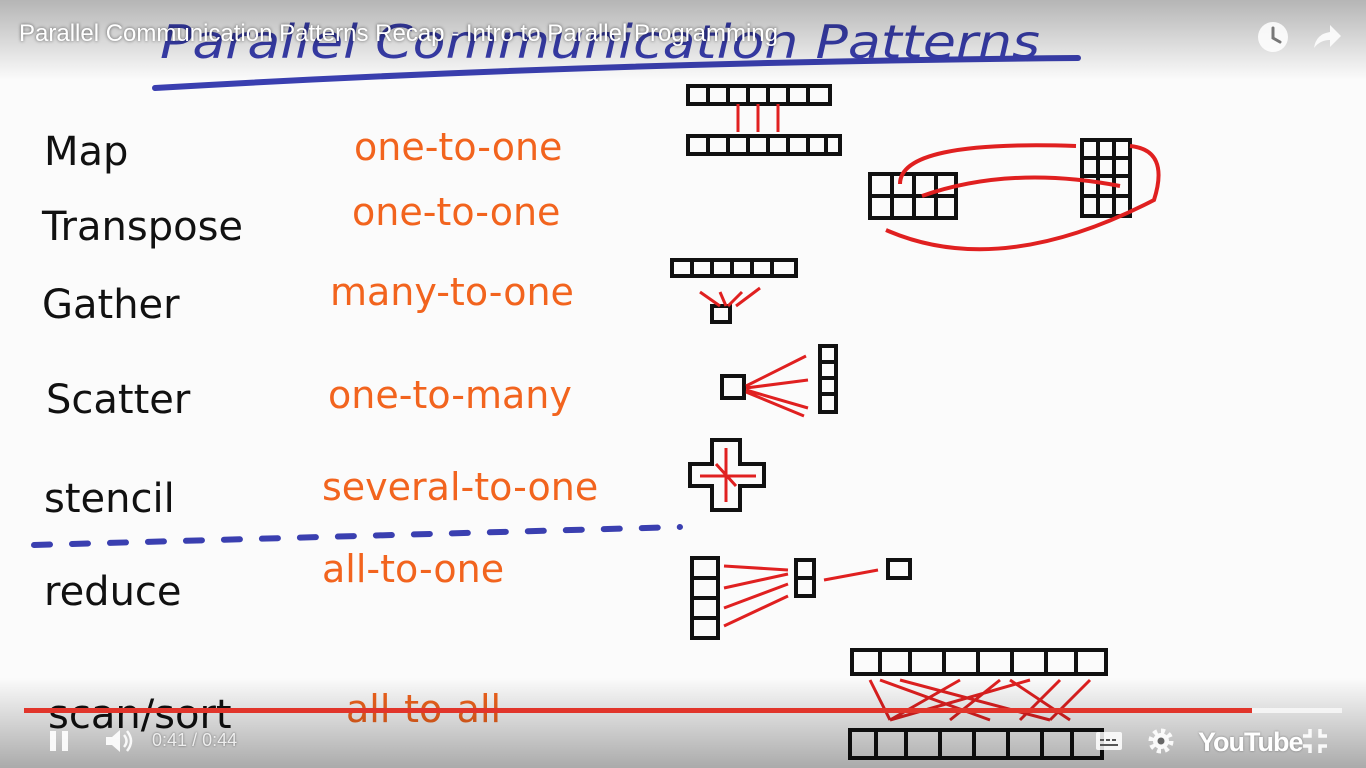 Image resolution: width=1366 pixels, height=768 pixels. Describe the element at coordinates (118, 741) in the screenshot. I see `volume-icon` at that location.